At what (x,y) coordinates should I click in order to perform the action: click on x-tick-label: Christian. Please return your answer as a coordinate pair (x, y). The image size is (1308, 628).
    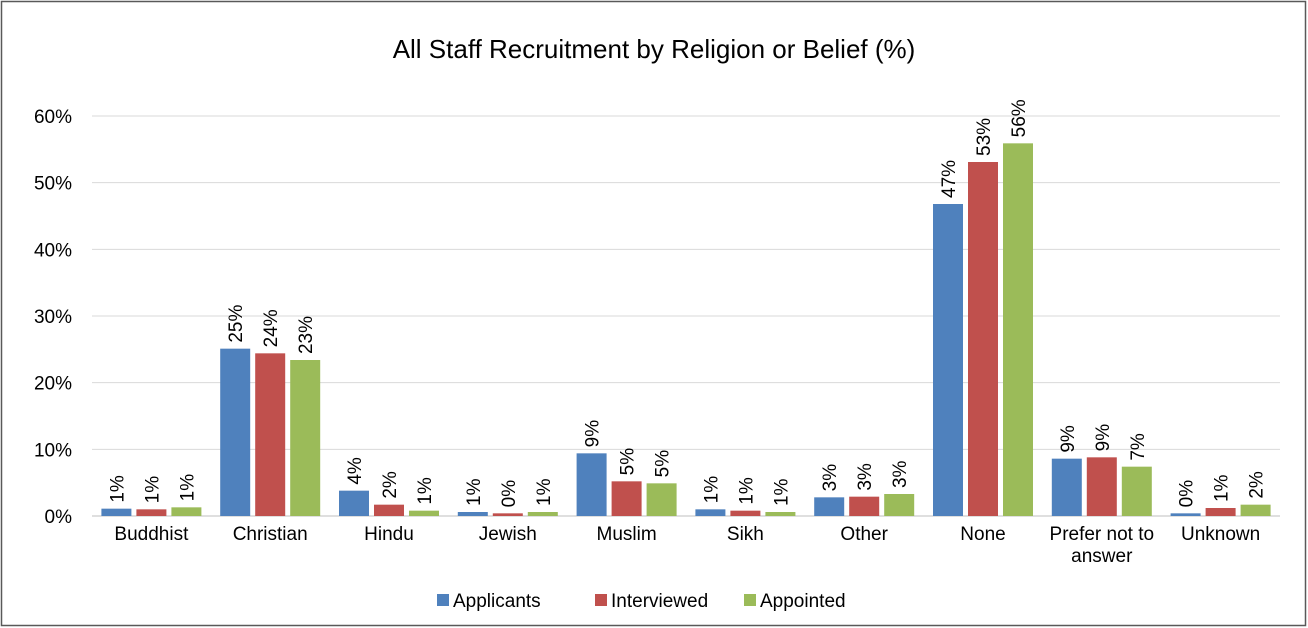
    Looking at the image, I should click on (270, 534).